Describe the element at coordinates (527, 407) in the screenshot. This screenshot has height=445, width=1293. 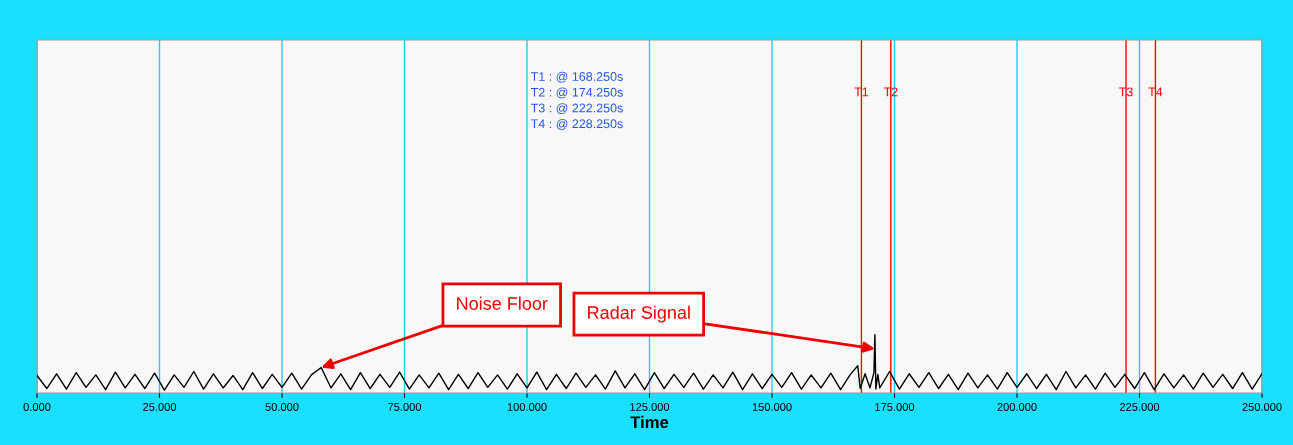
I see `x-tick-label: 100.000` at that location.